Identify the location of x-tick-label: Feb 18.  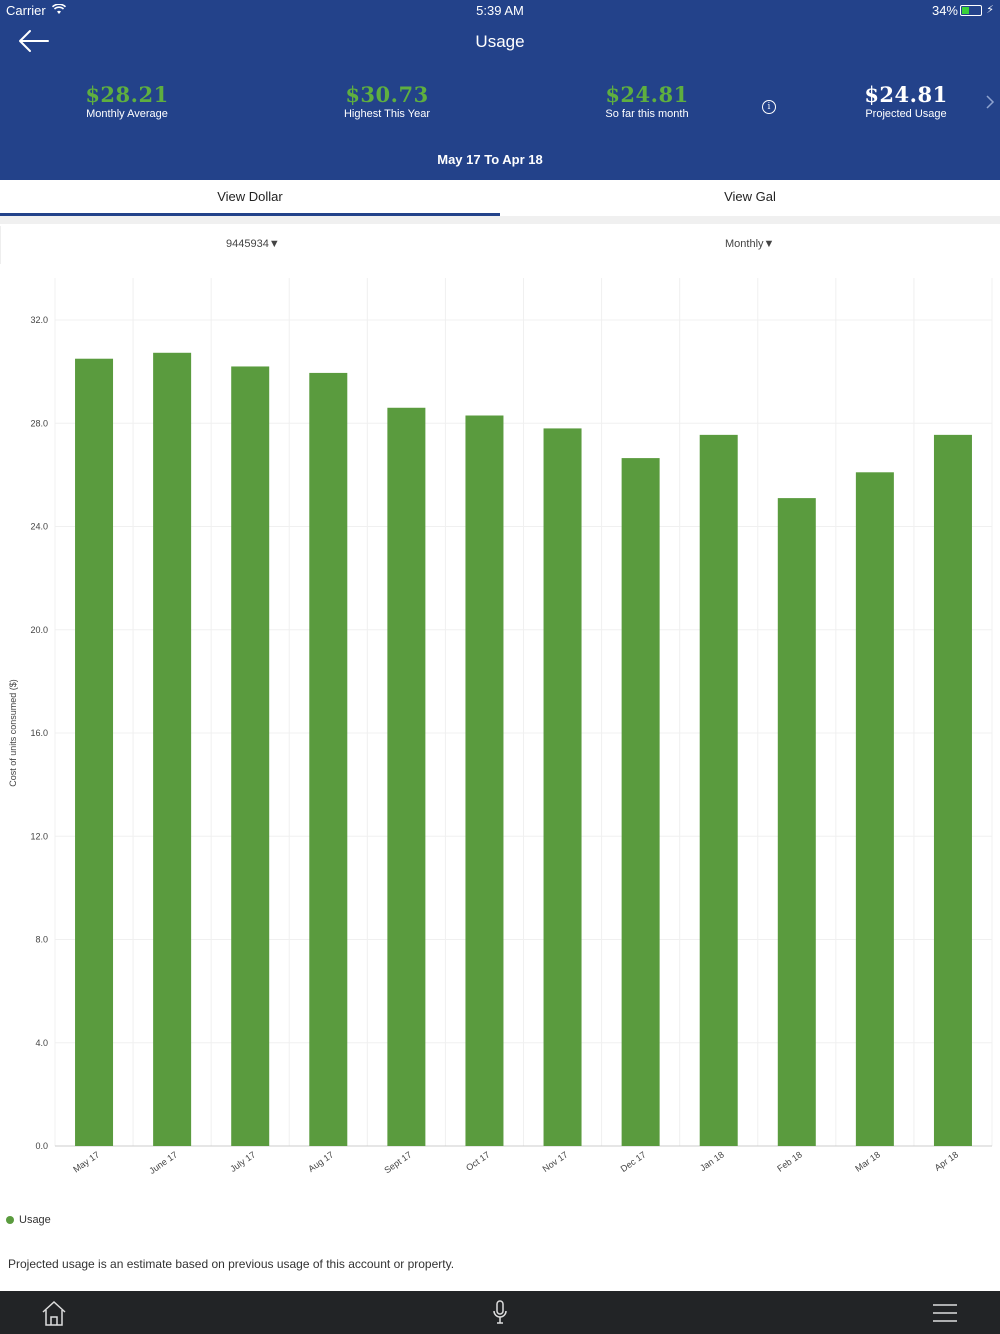
(789, 1161).